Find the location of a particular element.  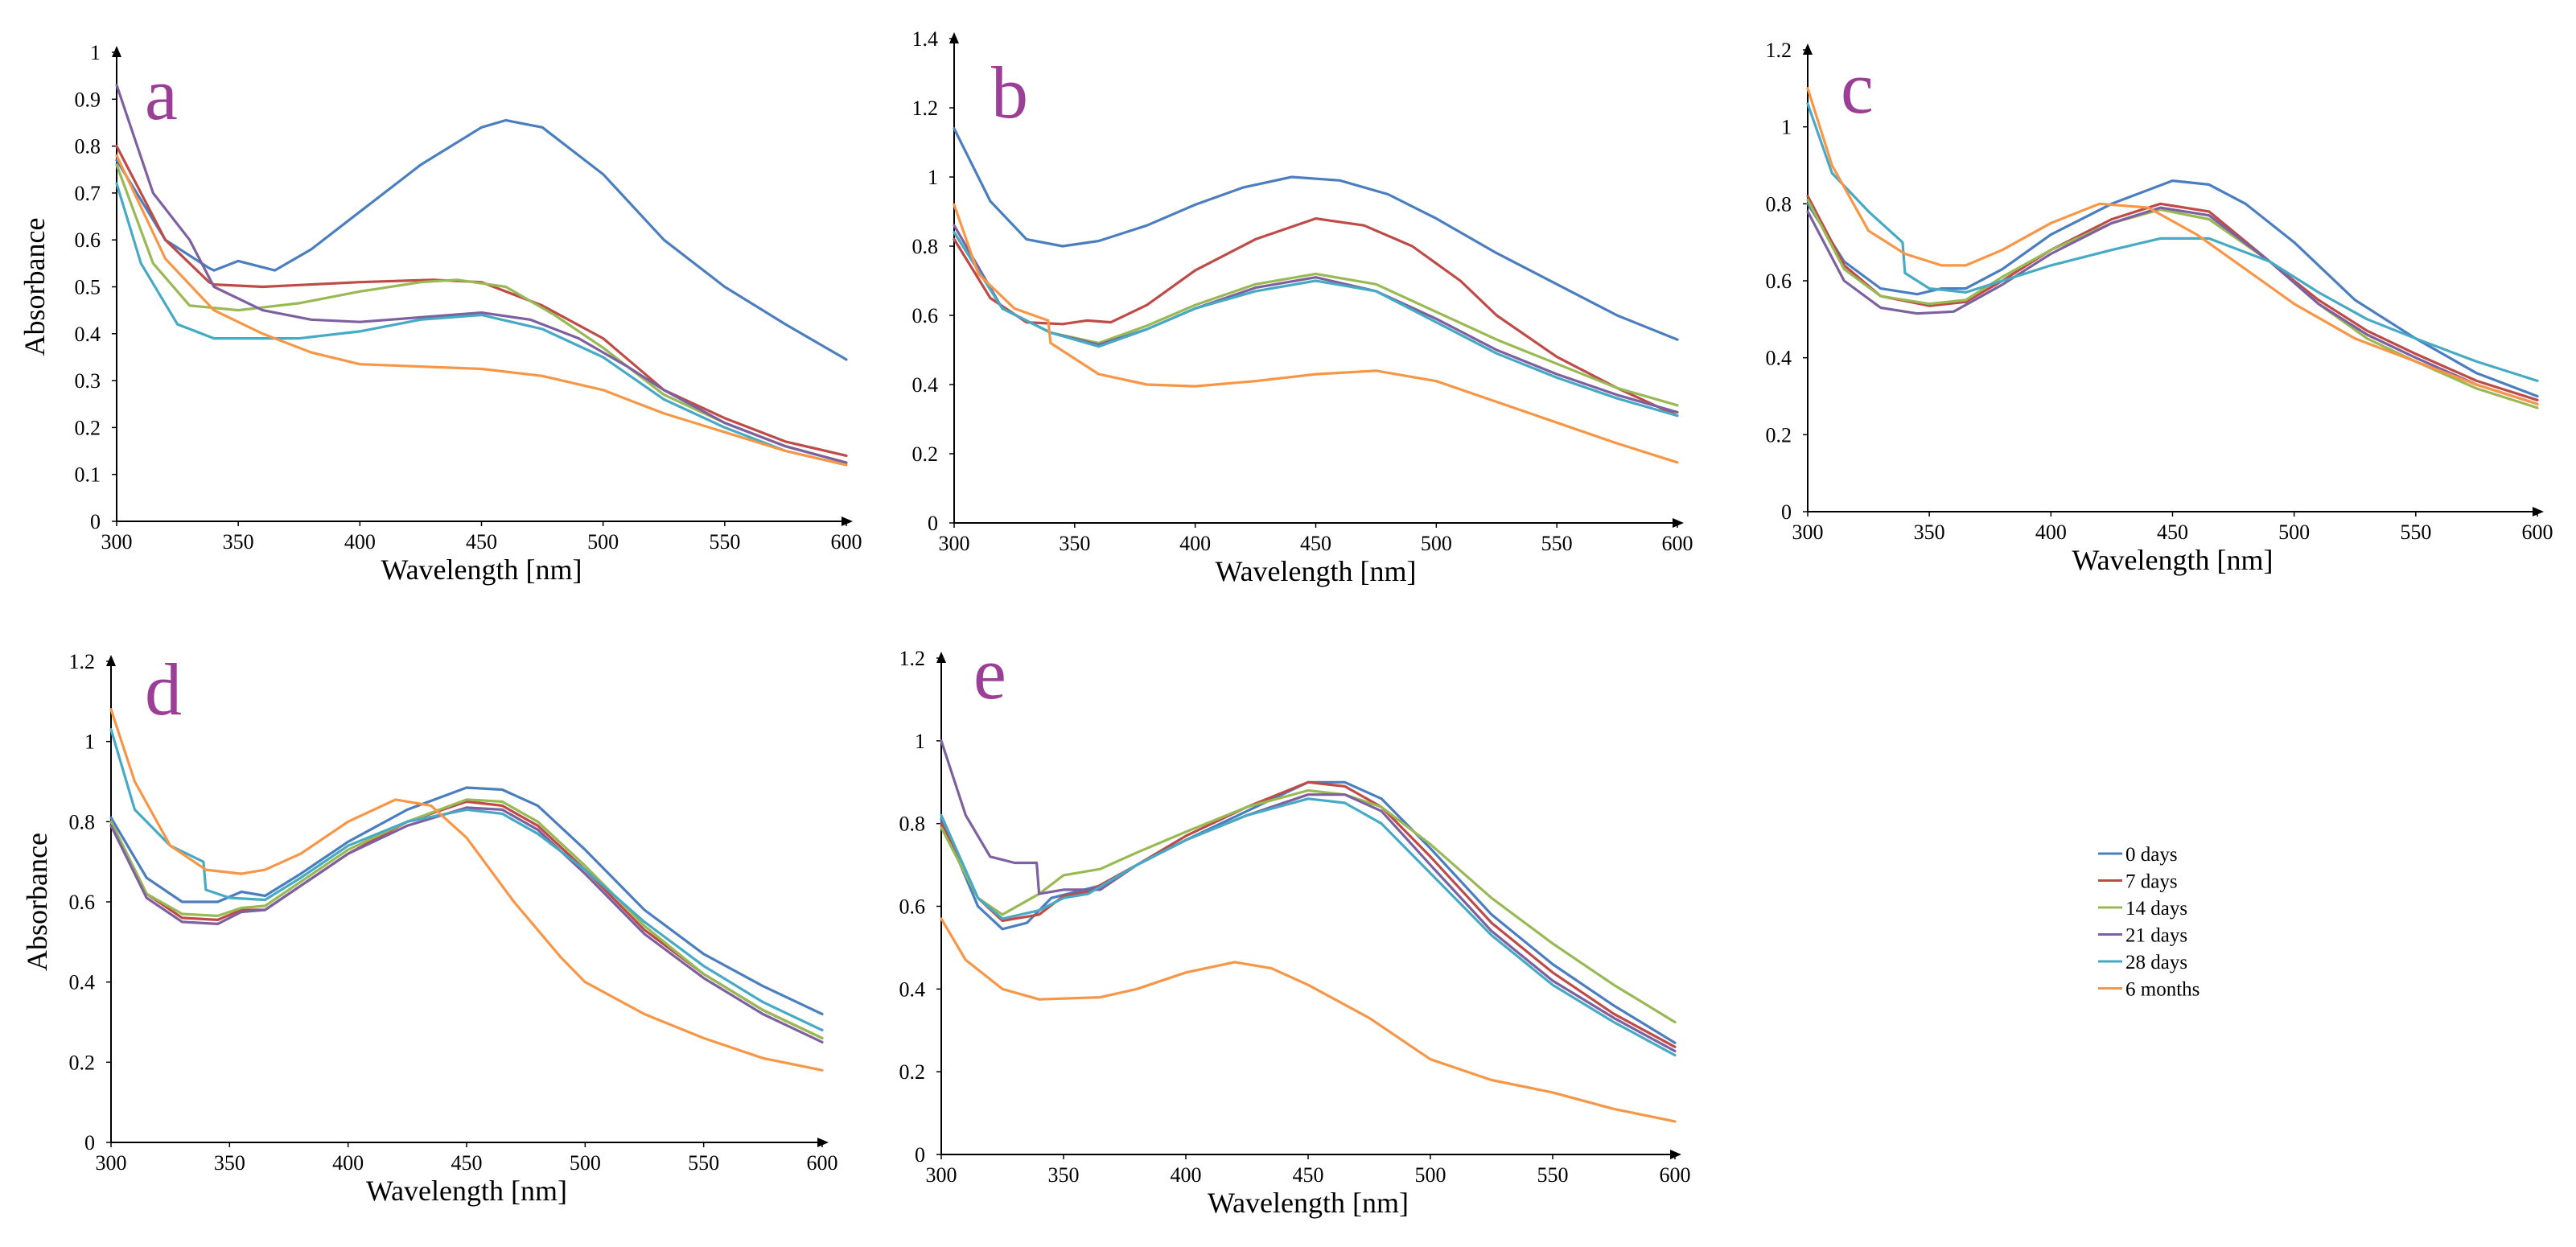

y-axis-label: Absorbance is located at coordinates (37, 902).